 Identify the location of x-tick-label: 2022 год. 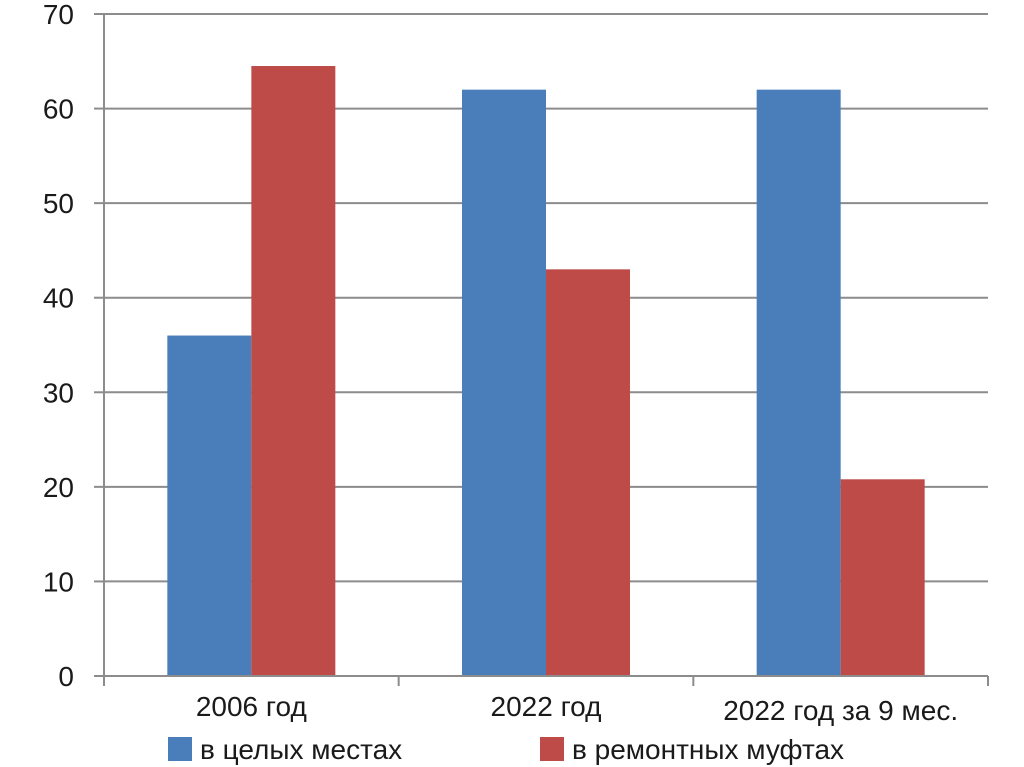
(546, 706).